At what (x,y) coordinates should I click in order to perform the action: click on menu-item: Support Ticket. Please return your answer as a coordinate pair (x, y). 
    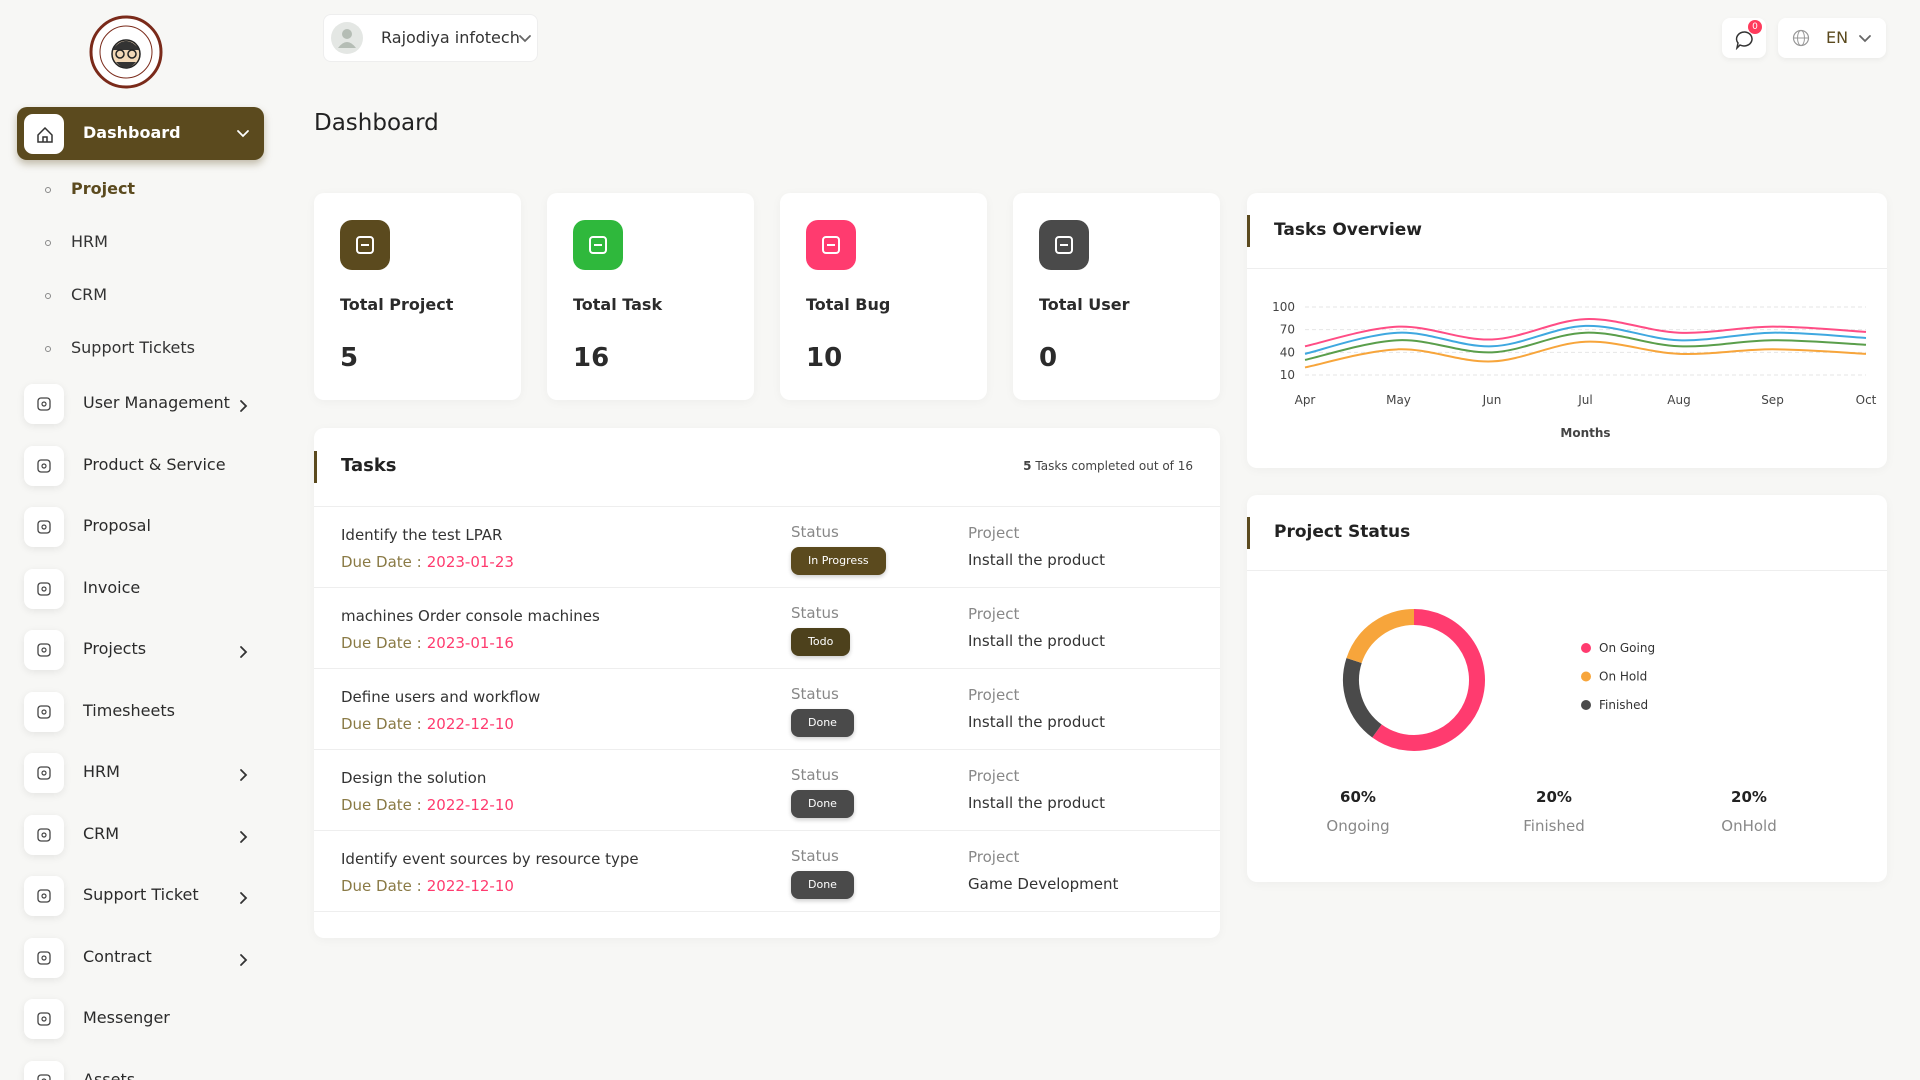
    Looking at the image, I should click on (141, 894).